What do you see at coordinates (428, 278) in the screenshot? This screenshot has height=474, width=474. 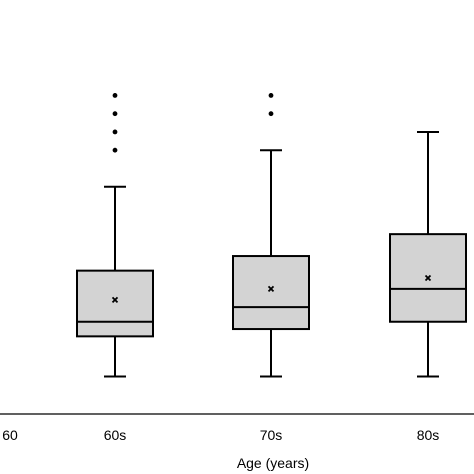 I see `mean-marker-80s` at bounding box center [428, 278].